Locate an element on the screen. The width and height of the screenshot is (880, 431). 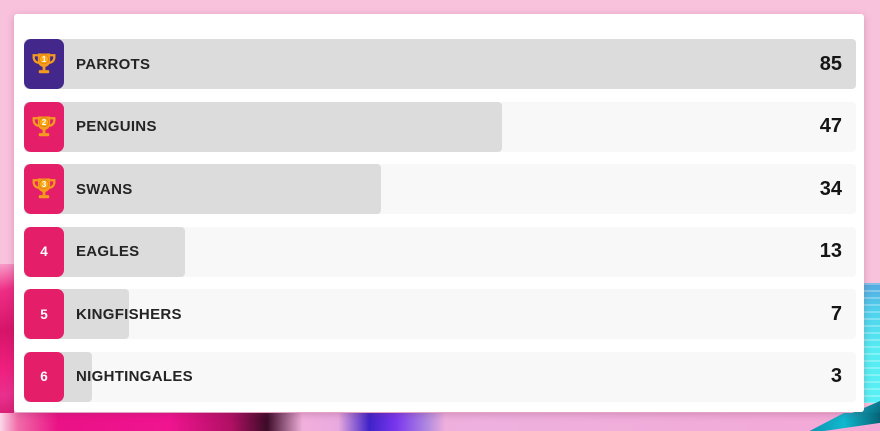
team-name: PENGUINS is located at coordinates (116, 126).